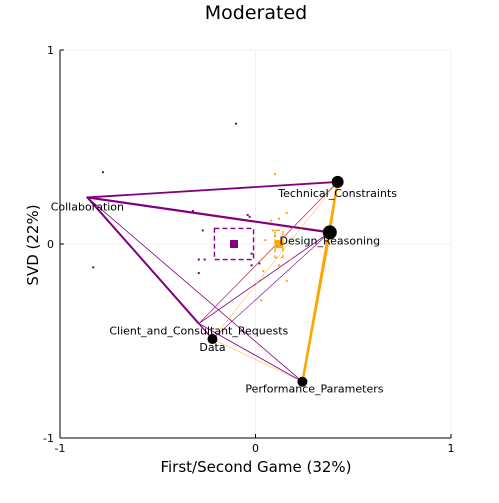  I want to click on confidence-intervals, so click(248, 244).